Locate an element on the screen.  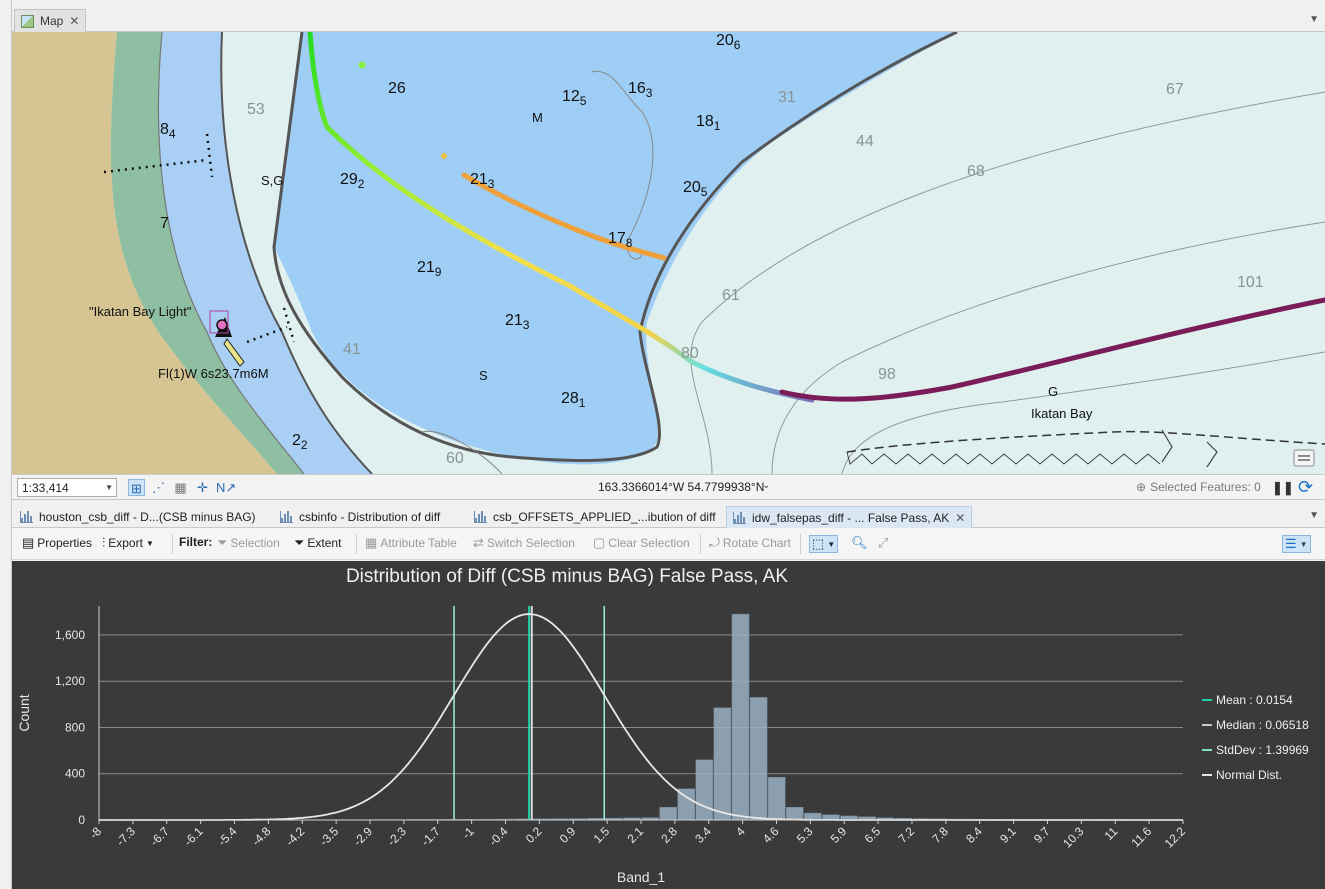
scale-dropdown: 1:33,414 ▼ is located at coordinates (67, 487).